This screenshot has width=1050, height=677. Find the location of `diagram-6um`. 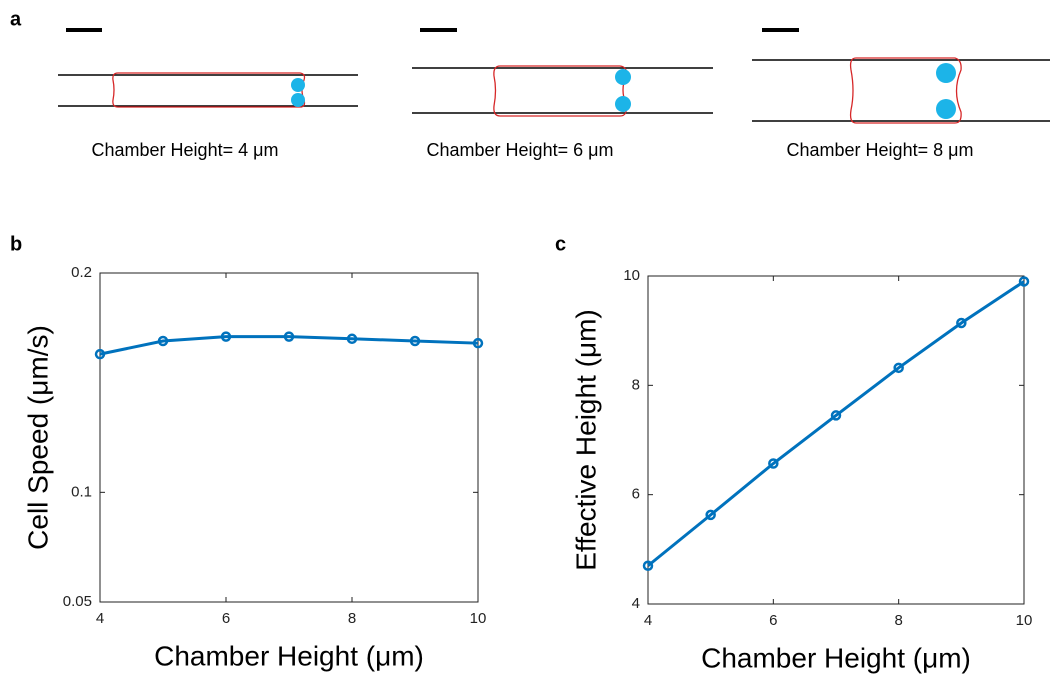

diagram-6um is located at coordinates (562, 72).